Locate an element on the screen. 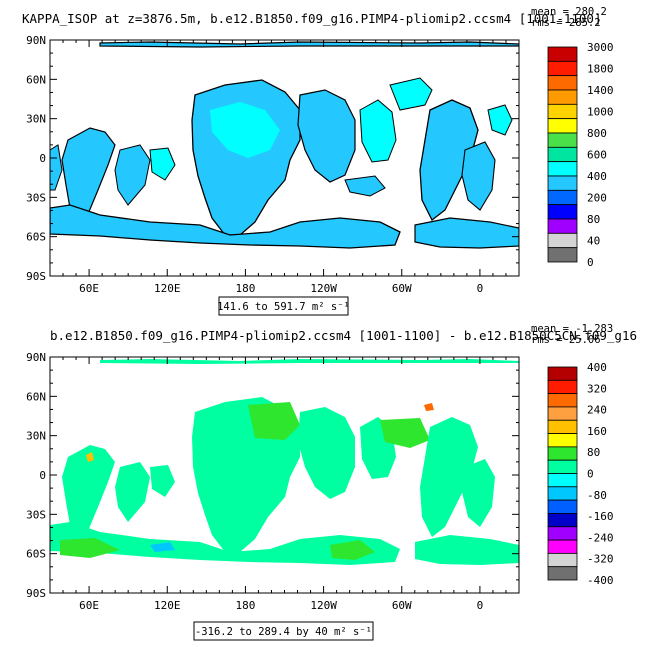 The image size is (647, 647). colorbar-label: -400 is located at coordinates (600, 580).